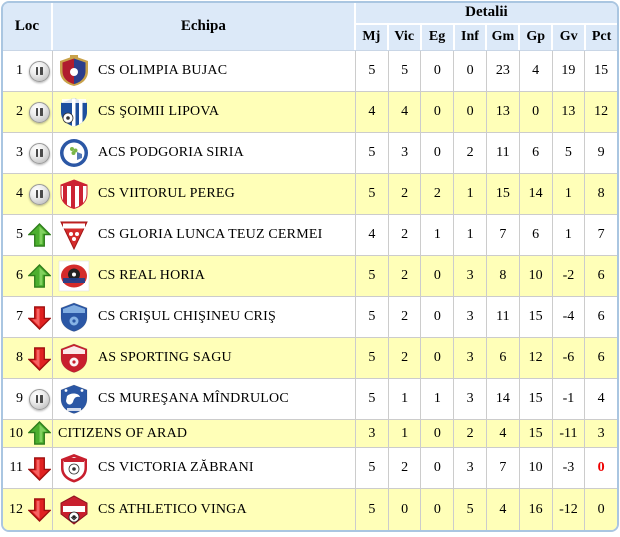 The height and width of the screenshot is (537, 620). Describe the element at coordinates (471, 37) in the screenshot. I see `column-header-inf: Inf` at that location.